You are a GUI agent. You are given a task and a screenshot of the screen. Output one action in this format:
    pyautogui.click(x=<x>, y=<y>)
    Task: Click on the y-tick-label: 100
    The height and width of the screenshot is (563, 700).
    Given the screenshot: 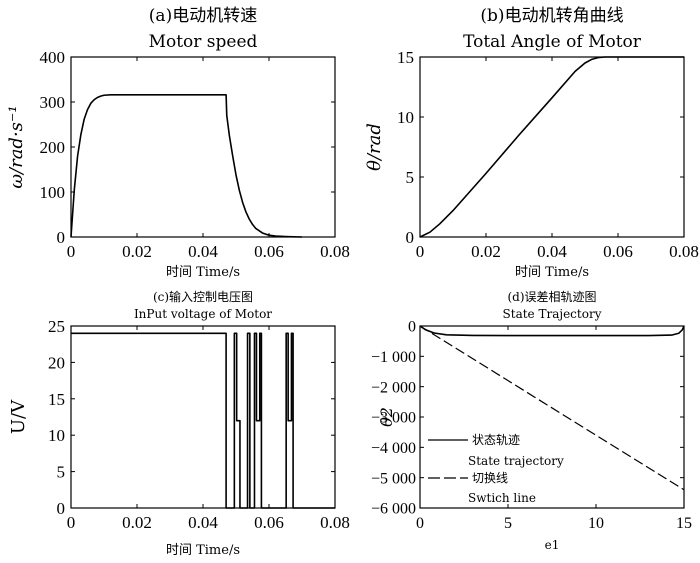 What is the action you would take?
    pyautogui.click(x=53, y=192)
    